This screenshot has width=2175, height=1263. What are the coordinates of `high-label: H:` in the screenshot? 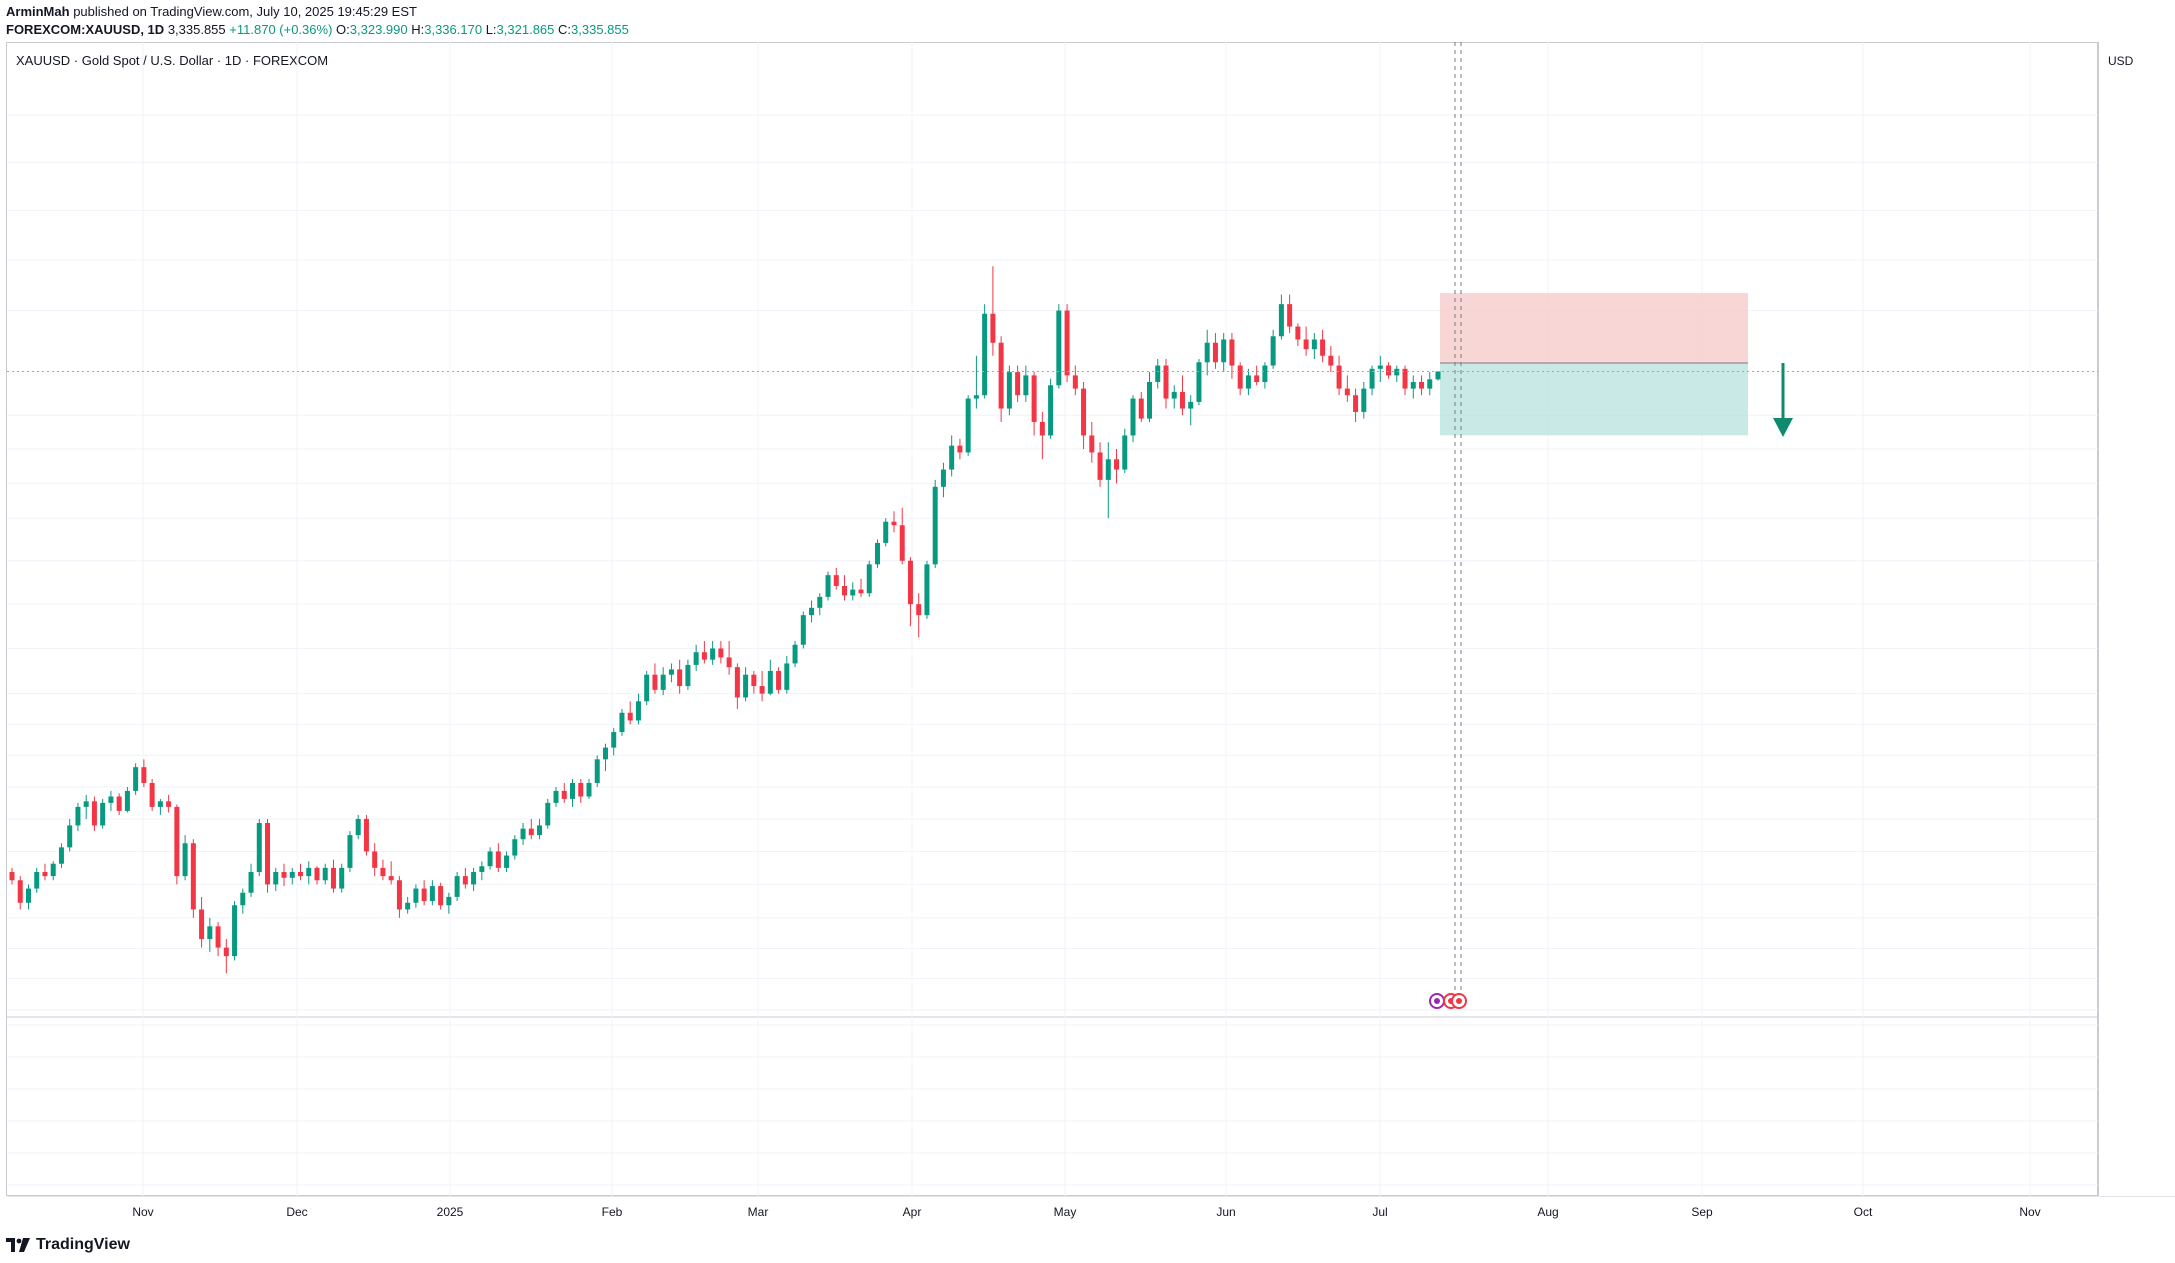 It's located at (418, 29).